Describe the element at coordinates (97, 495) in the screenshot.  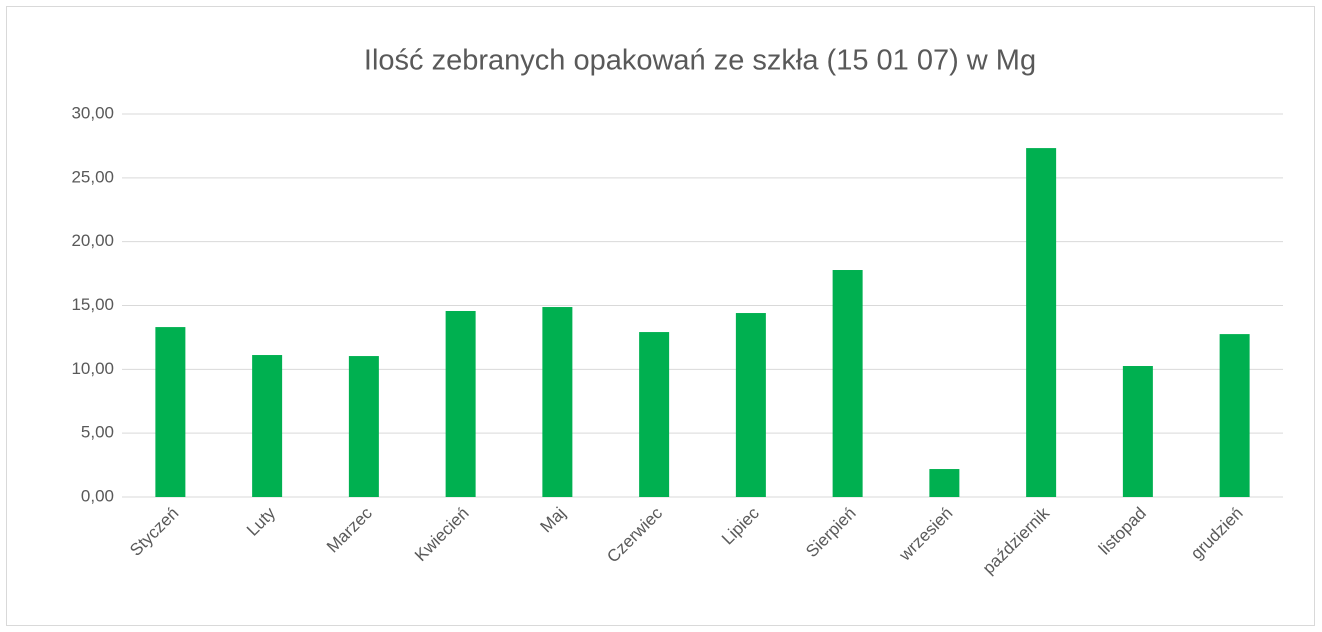
I see `y-tick-label: 0,00` at that location.